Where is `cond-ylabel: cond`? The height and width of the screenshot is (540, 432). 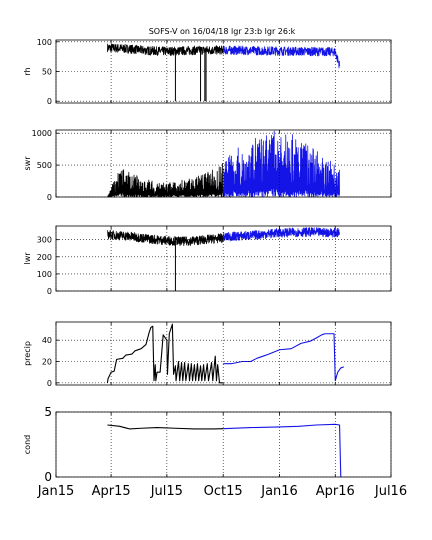 cond-ylabel: cond is located at coordinates (27, 444).